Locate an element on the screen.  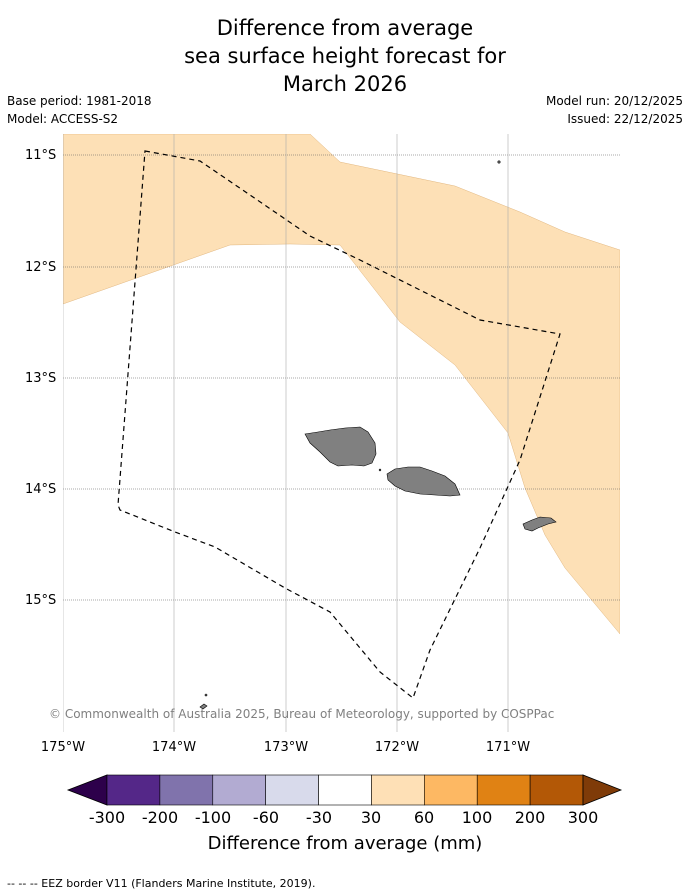
model-name: Model: ACCESS-S2 is located at coordinates (63, 119).